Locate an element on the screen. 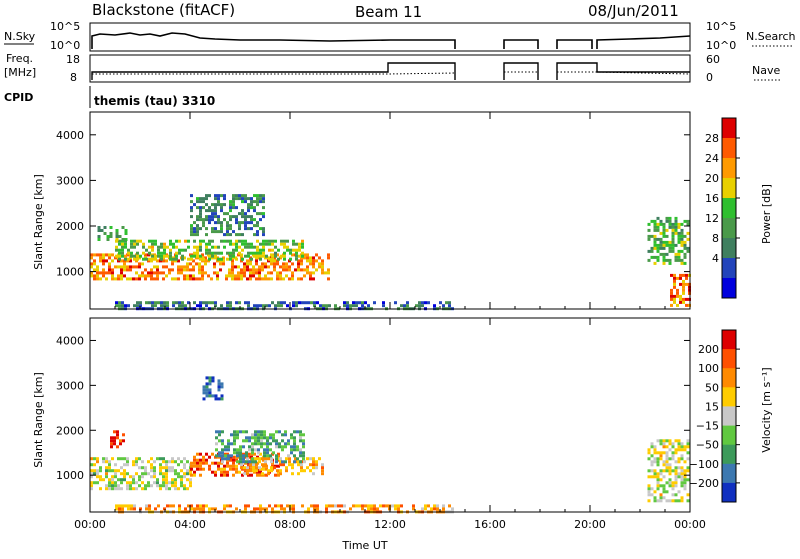 Image resolution: width=800 pixels, height=559 pixels. beam-title: Beam 11 is located at coordinates (388, 12).